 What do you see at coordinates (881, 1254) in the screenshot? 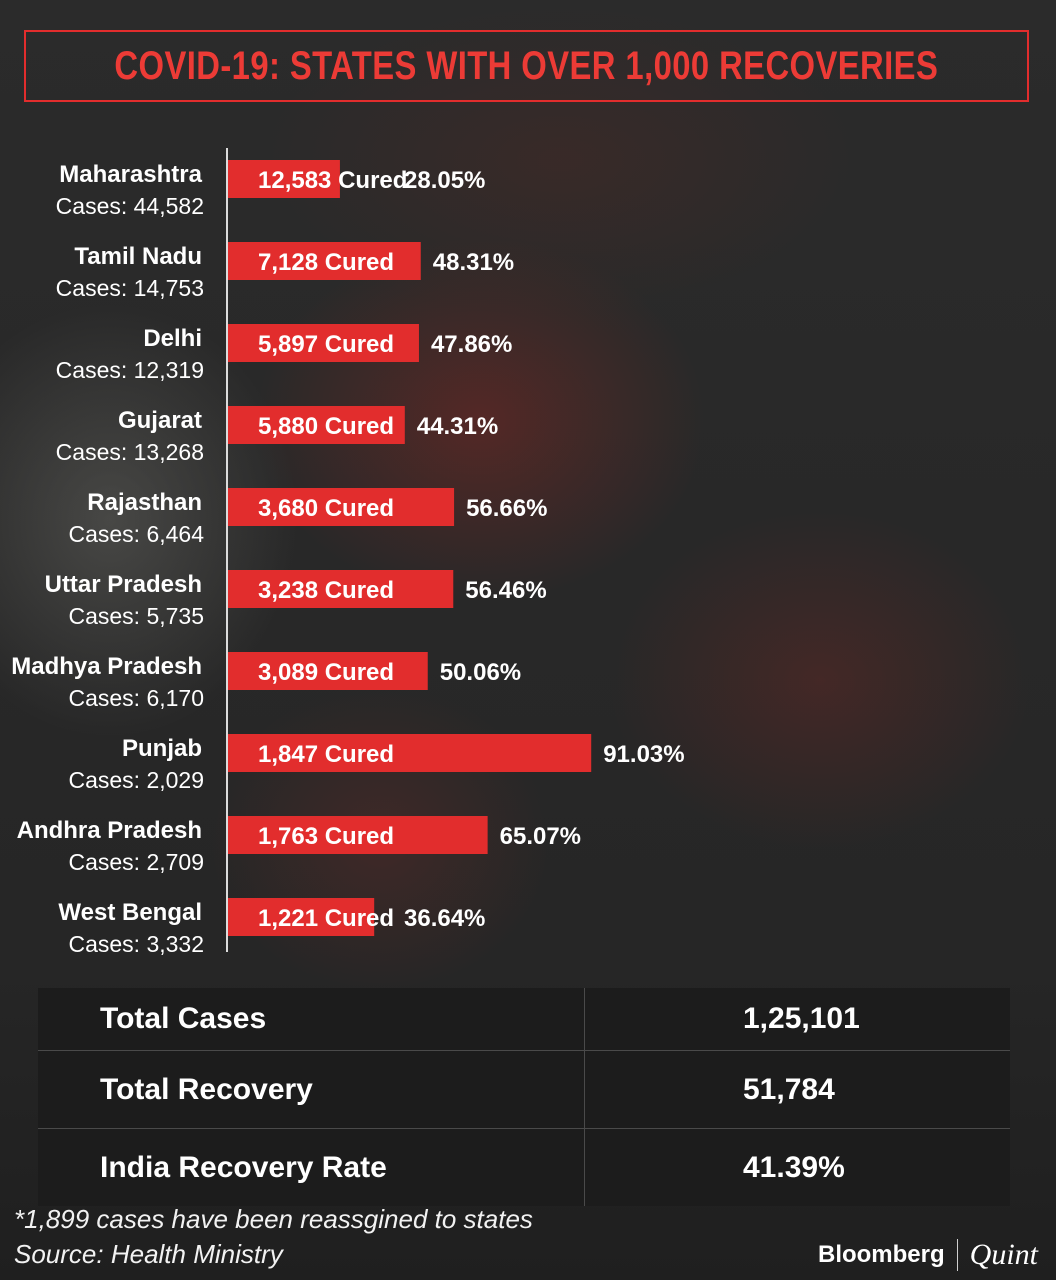
I see `brand-bloomberg: Bloomberg` at bounding box center [881, 1254].